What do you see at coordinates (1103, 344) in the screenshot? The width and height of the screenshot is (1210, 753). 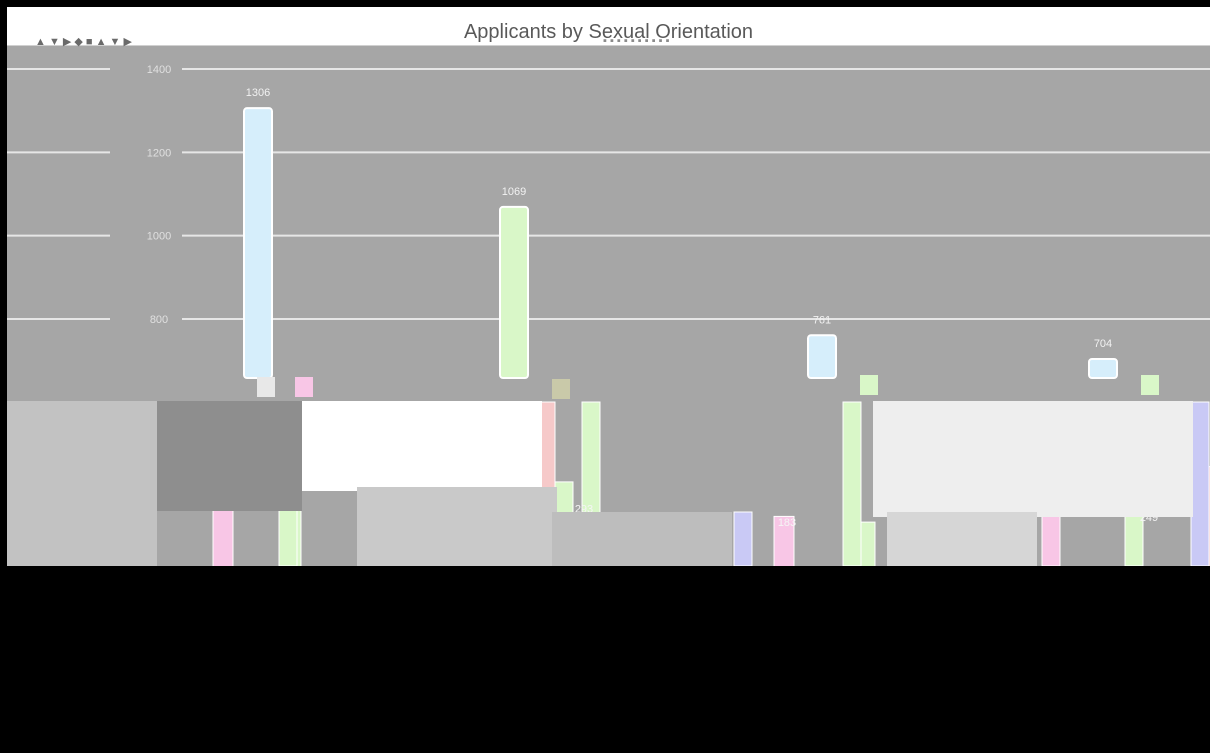 I see `bar-value-label: 704` at bounding box center [1103, 344].